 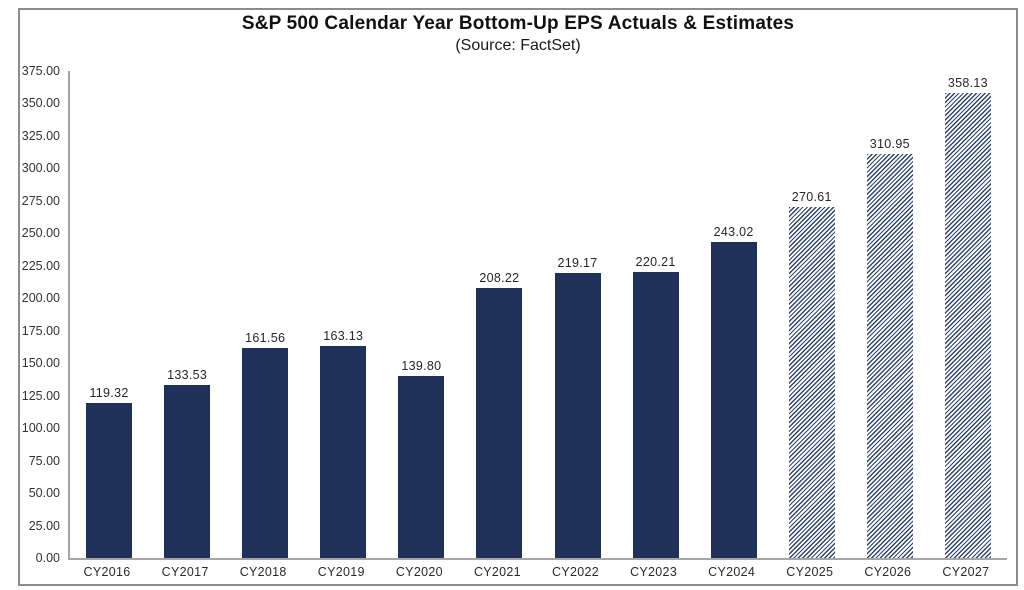 What do you see at coordinates (40, 428) in the screenshot?
I see `y-tick-label: 100.00` at bounding box center [40, 428].